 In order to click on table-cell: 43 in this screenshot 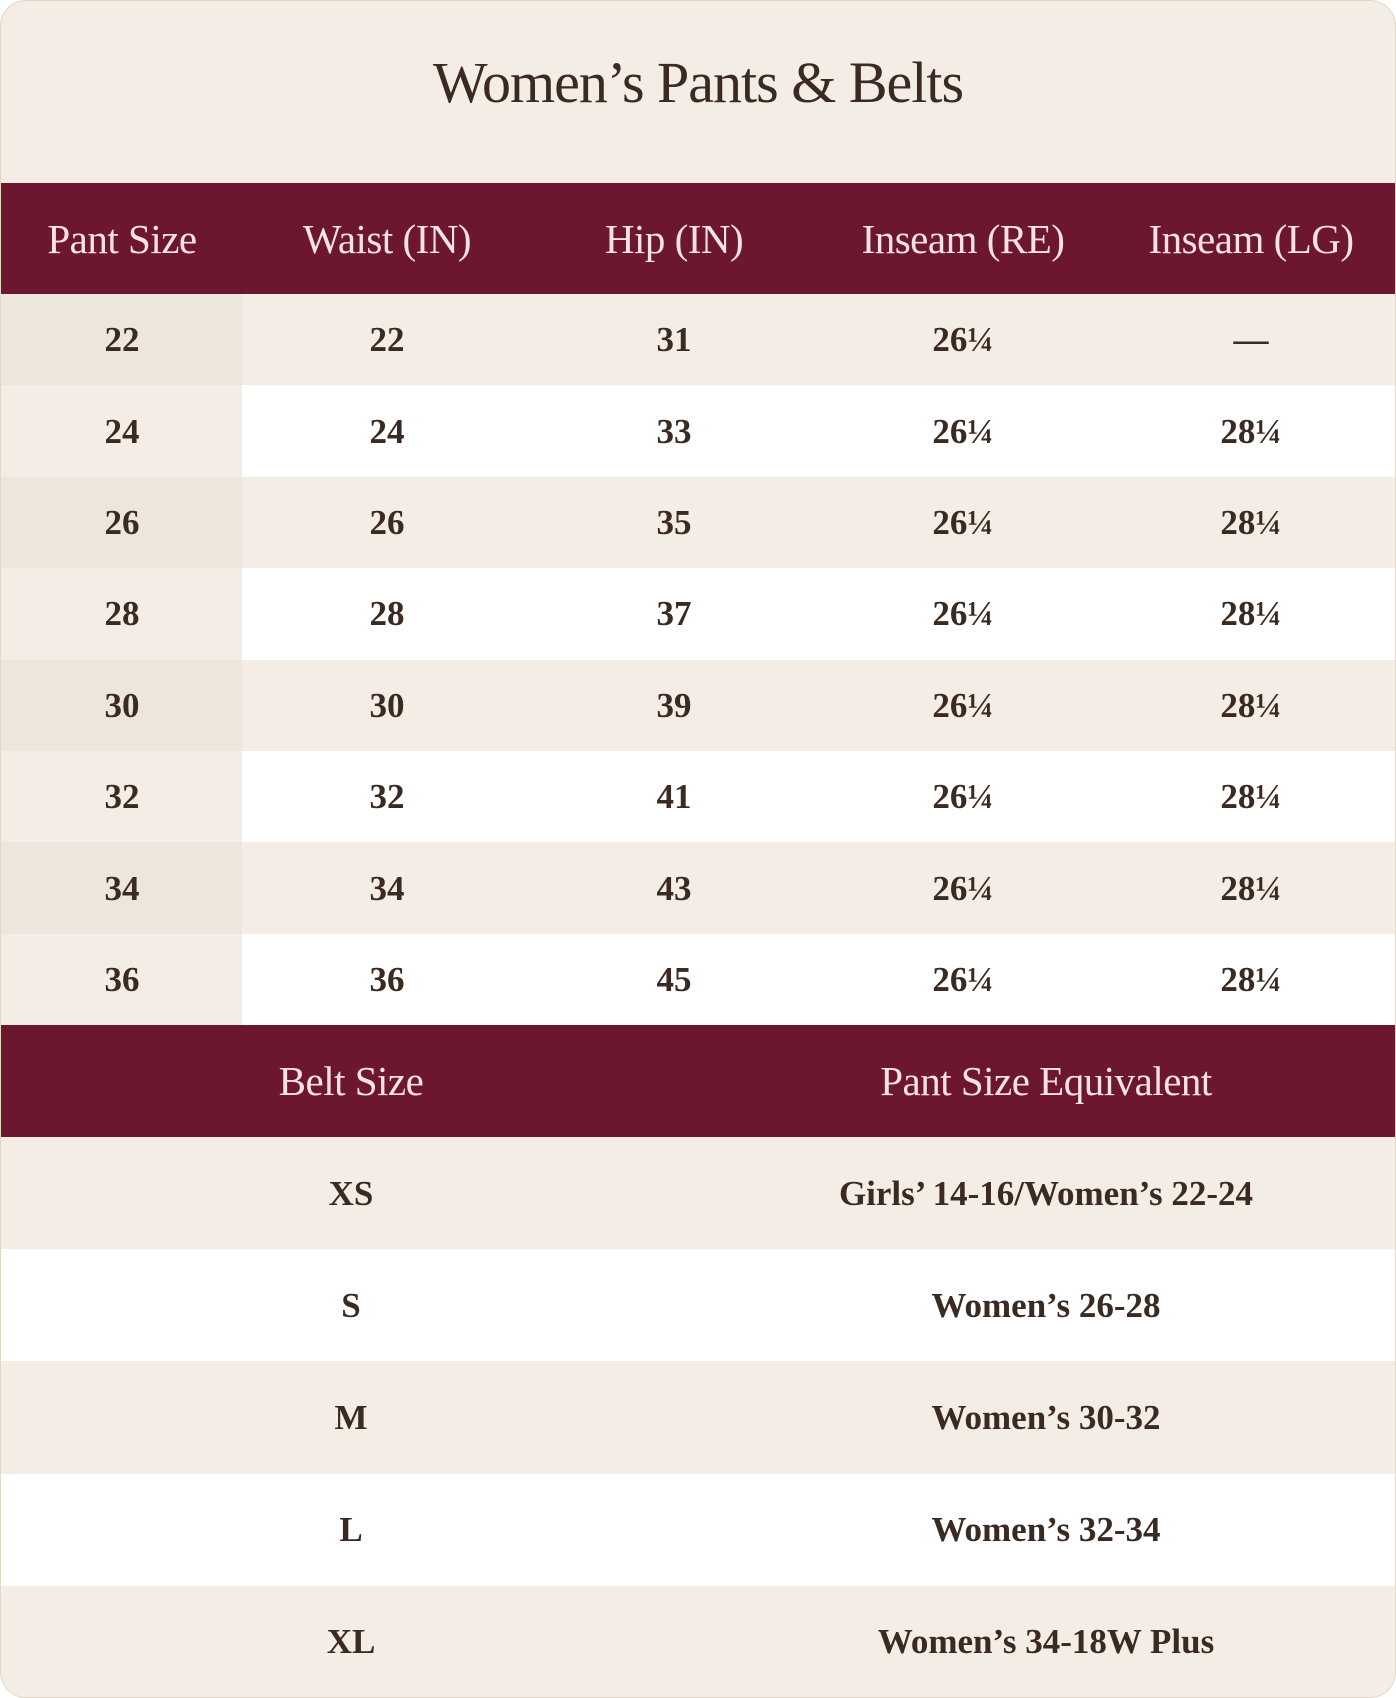, I will do `click(674, 888)`.